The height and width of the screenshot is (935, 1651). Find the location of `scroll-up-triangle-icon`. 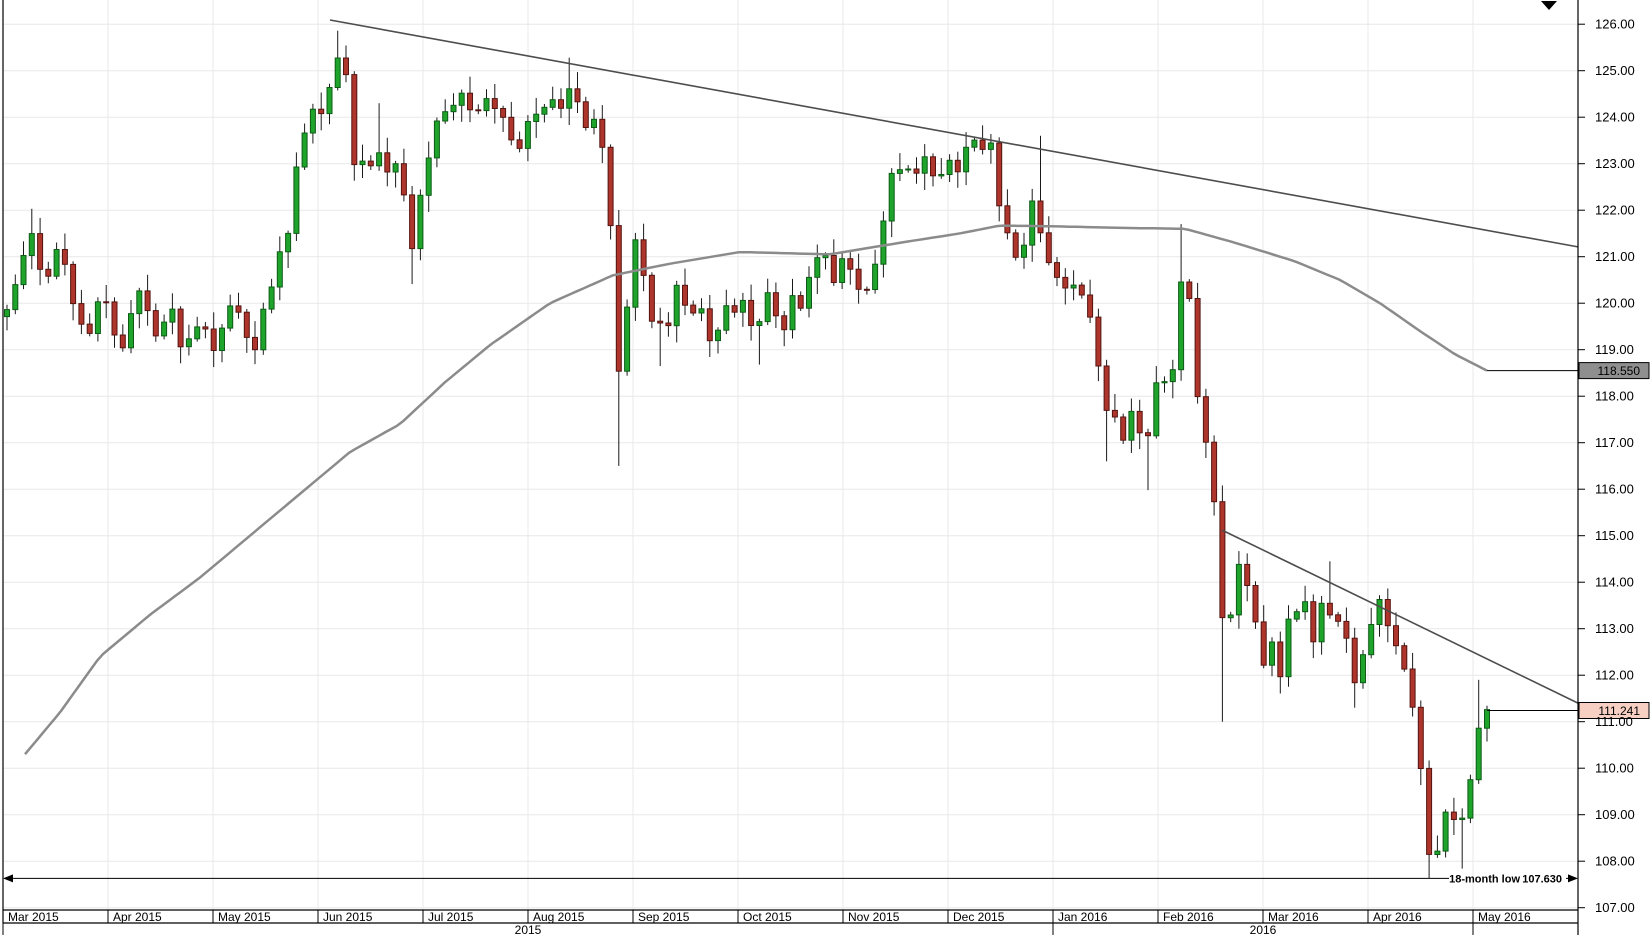

scroll-up-triangle-icon is located at coordinates (1549, 5).